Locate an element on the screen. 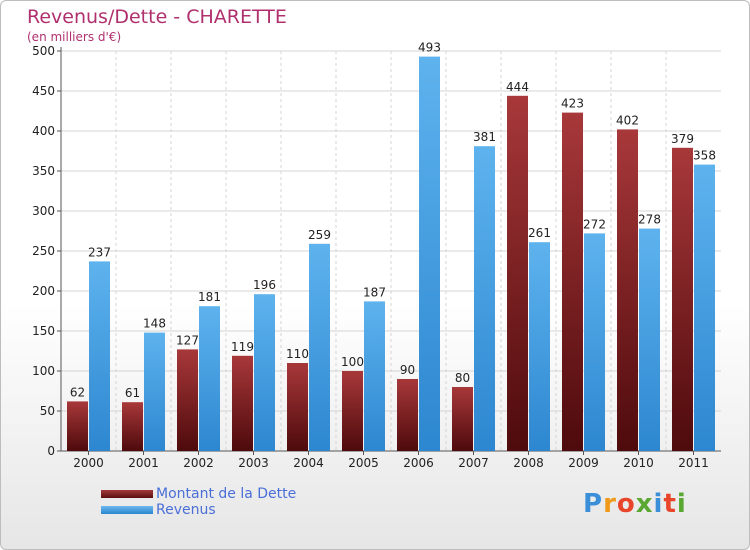 This screenshot has width=750, height=550. bar-revenus-2000 is located at coordinates (99, 356).